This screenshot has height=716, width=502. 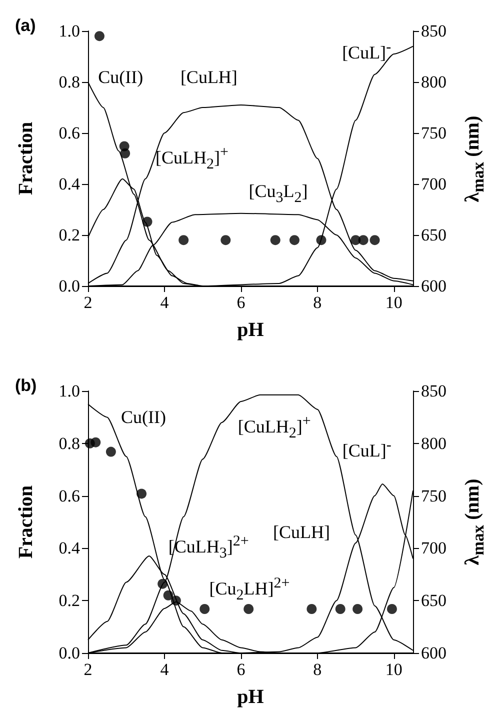 I want to click on annotation: [Cu$_{3}$L$_{2}$], so click(x=278, y=193).